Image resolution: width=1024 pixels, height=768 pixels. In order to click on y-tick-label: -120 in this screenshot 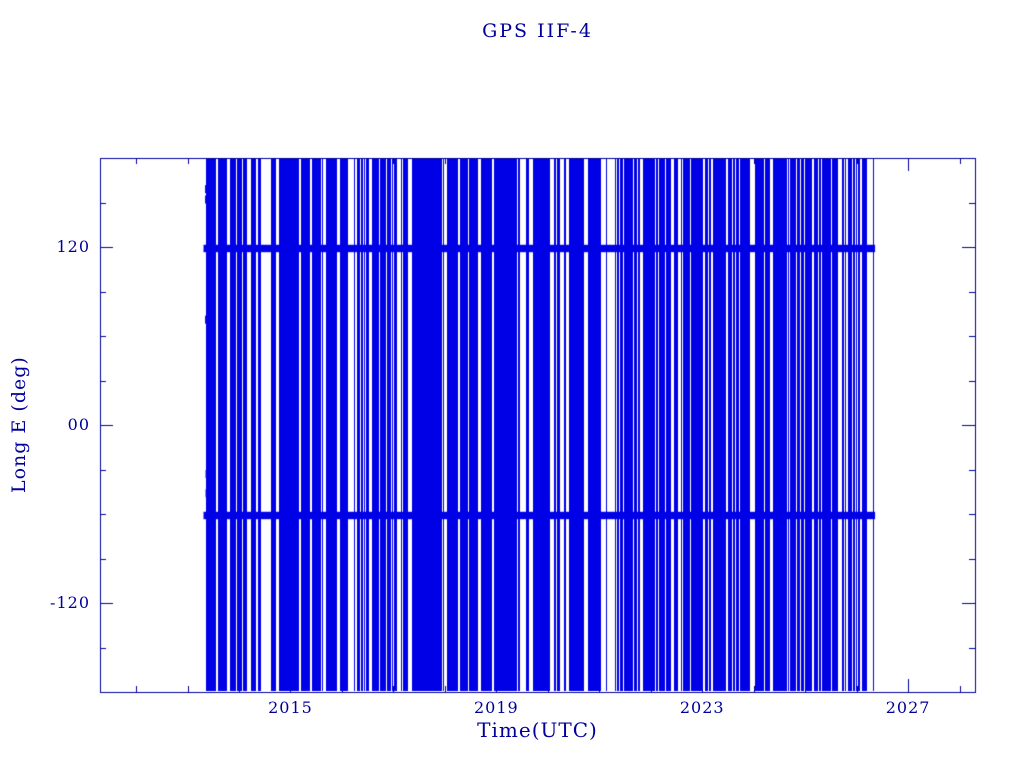, I will do `click(70, 602)`.